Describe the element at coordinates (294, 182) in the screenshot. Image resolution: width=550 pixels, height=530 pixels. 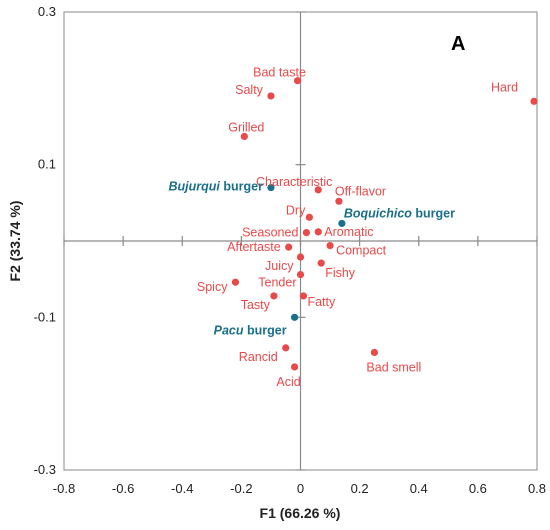
I see `attribute-label: Characteristic` at that location.